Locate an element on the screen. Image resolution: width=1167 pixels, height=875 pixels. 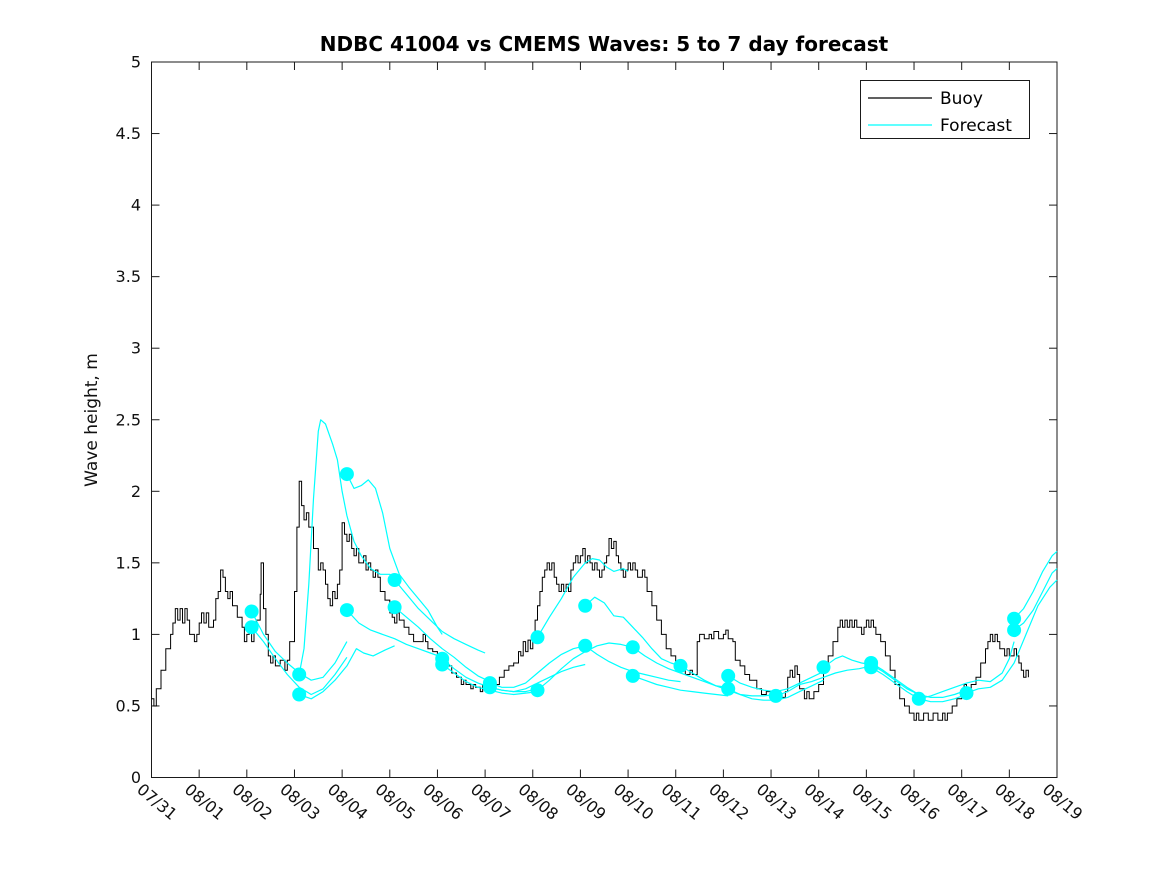
x-tick-label: 08/16 is located at coordinates (920, 802).